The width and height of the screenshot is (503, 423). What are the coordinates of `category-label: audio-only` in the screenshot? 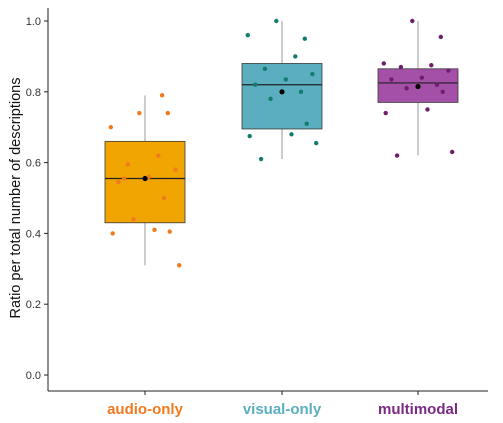 It's located at (145, 409).